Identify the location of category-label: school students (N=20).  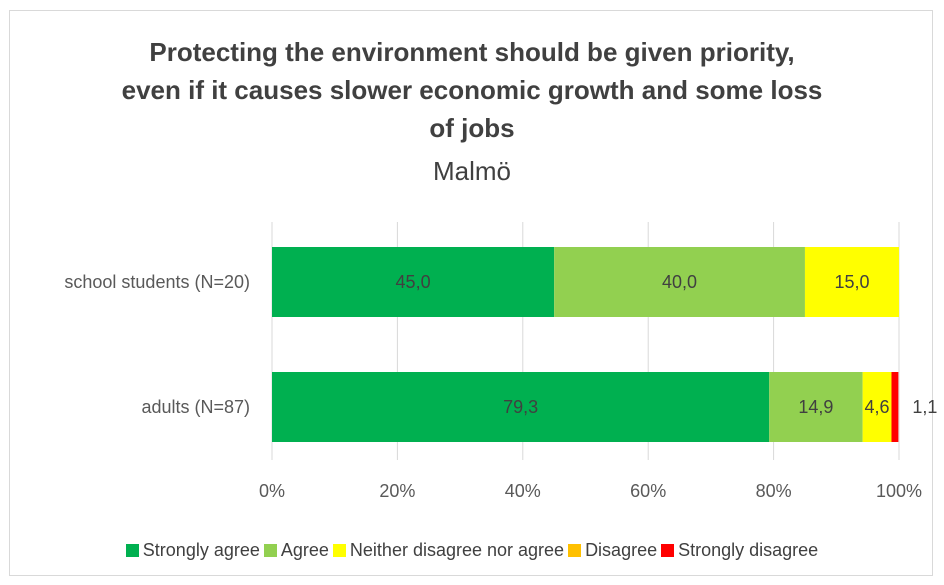
(157, 282).